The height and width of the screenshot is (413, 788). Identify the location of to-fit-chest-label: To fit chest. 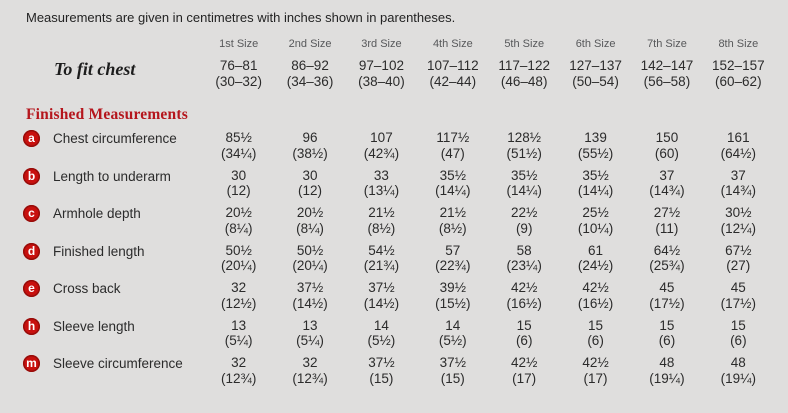
(95, 69).